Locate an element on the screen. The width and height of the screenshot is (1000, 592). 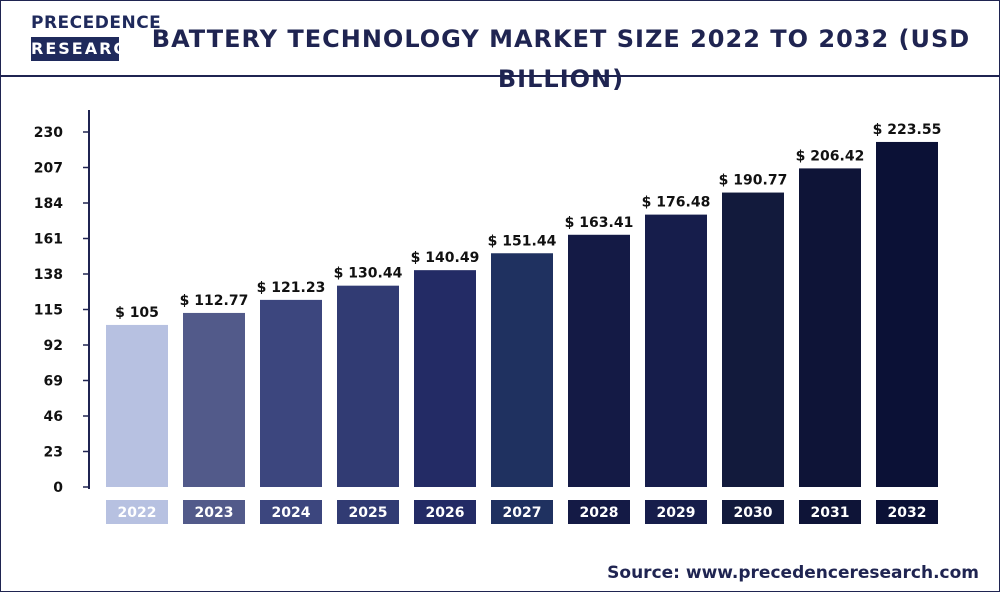
x-tick-label: 2031 is located at coordinates (830, 513).